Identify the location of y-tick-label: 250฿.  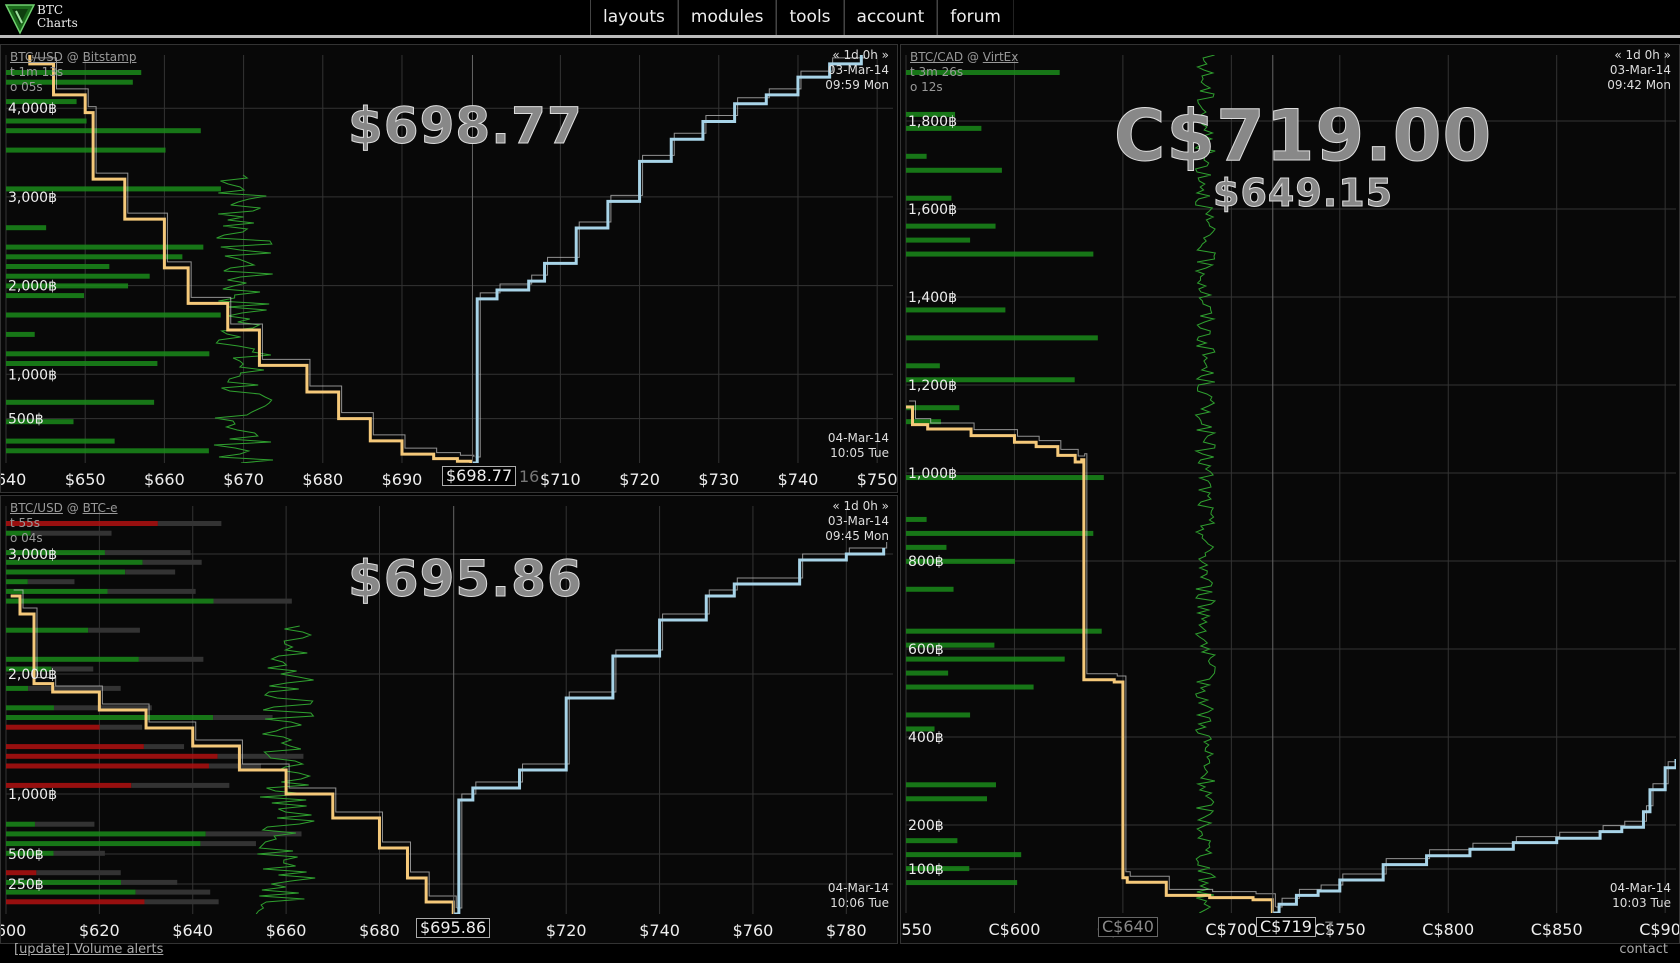
(26, 885).